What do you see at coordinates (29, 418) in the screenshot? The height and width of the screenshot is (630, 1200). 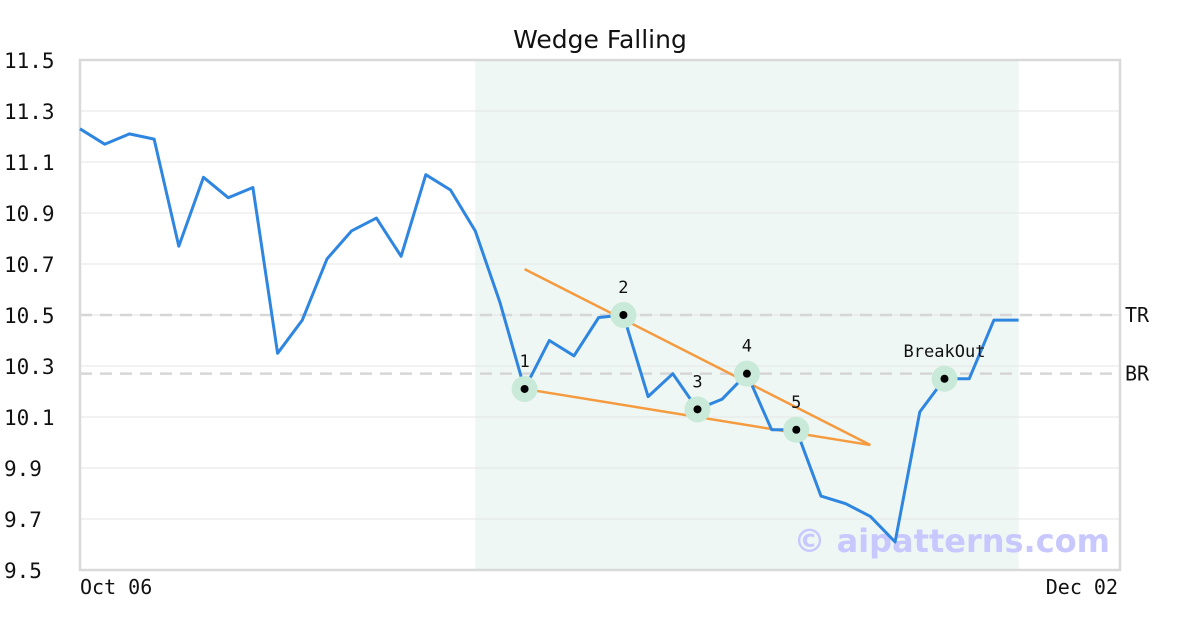 I see `y-tick-label: 10.1` at bounding box center [29, 418].